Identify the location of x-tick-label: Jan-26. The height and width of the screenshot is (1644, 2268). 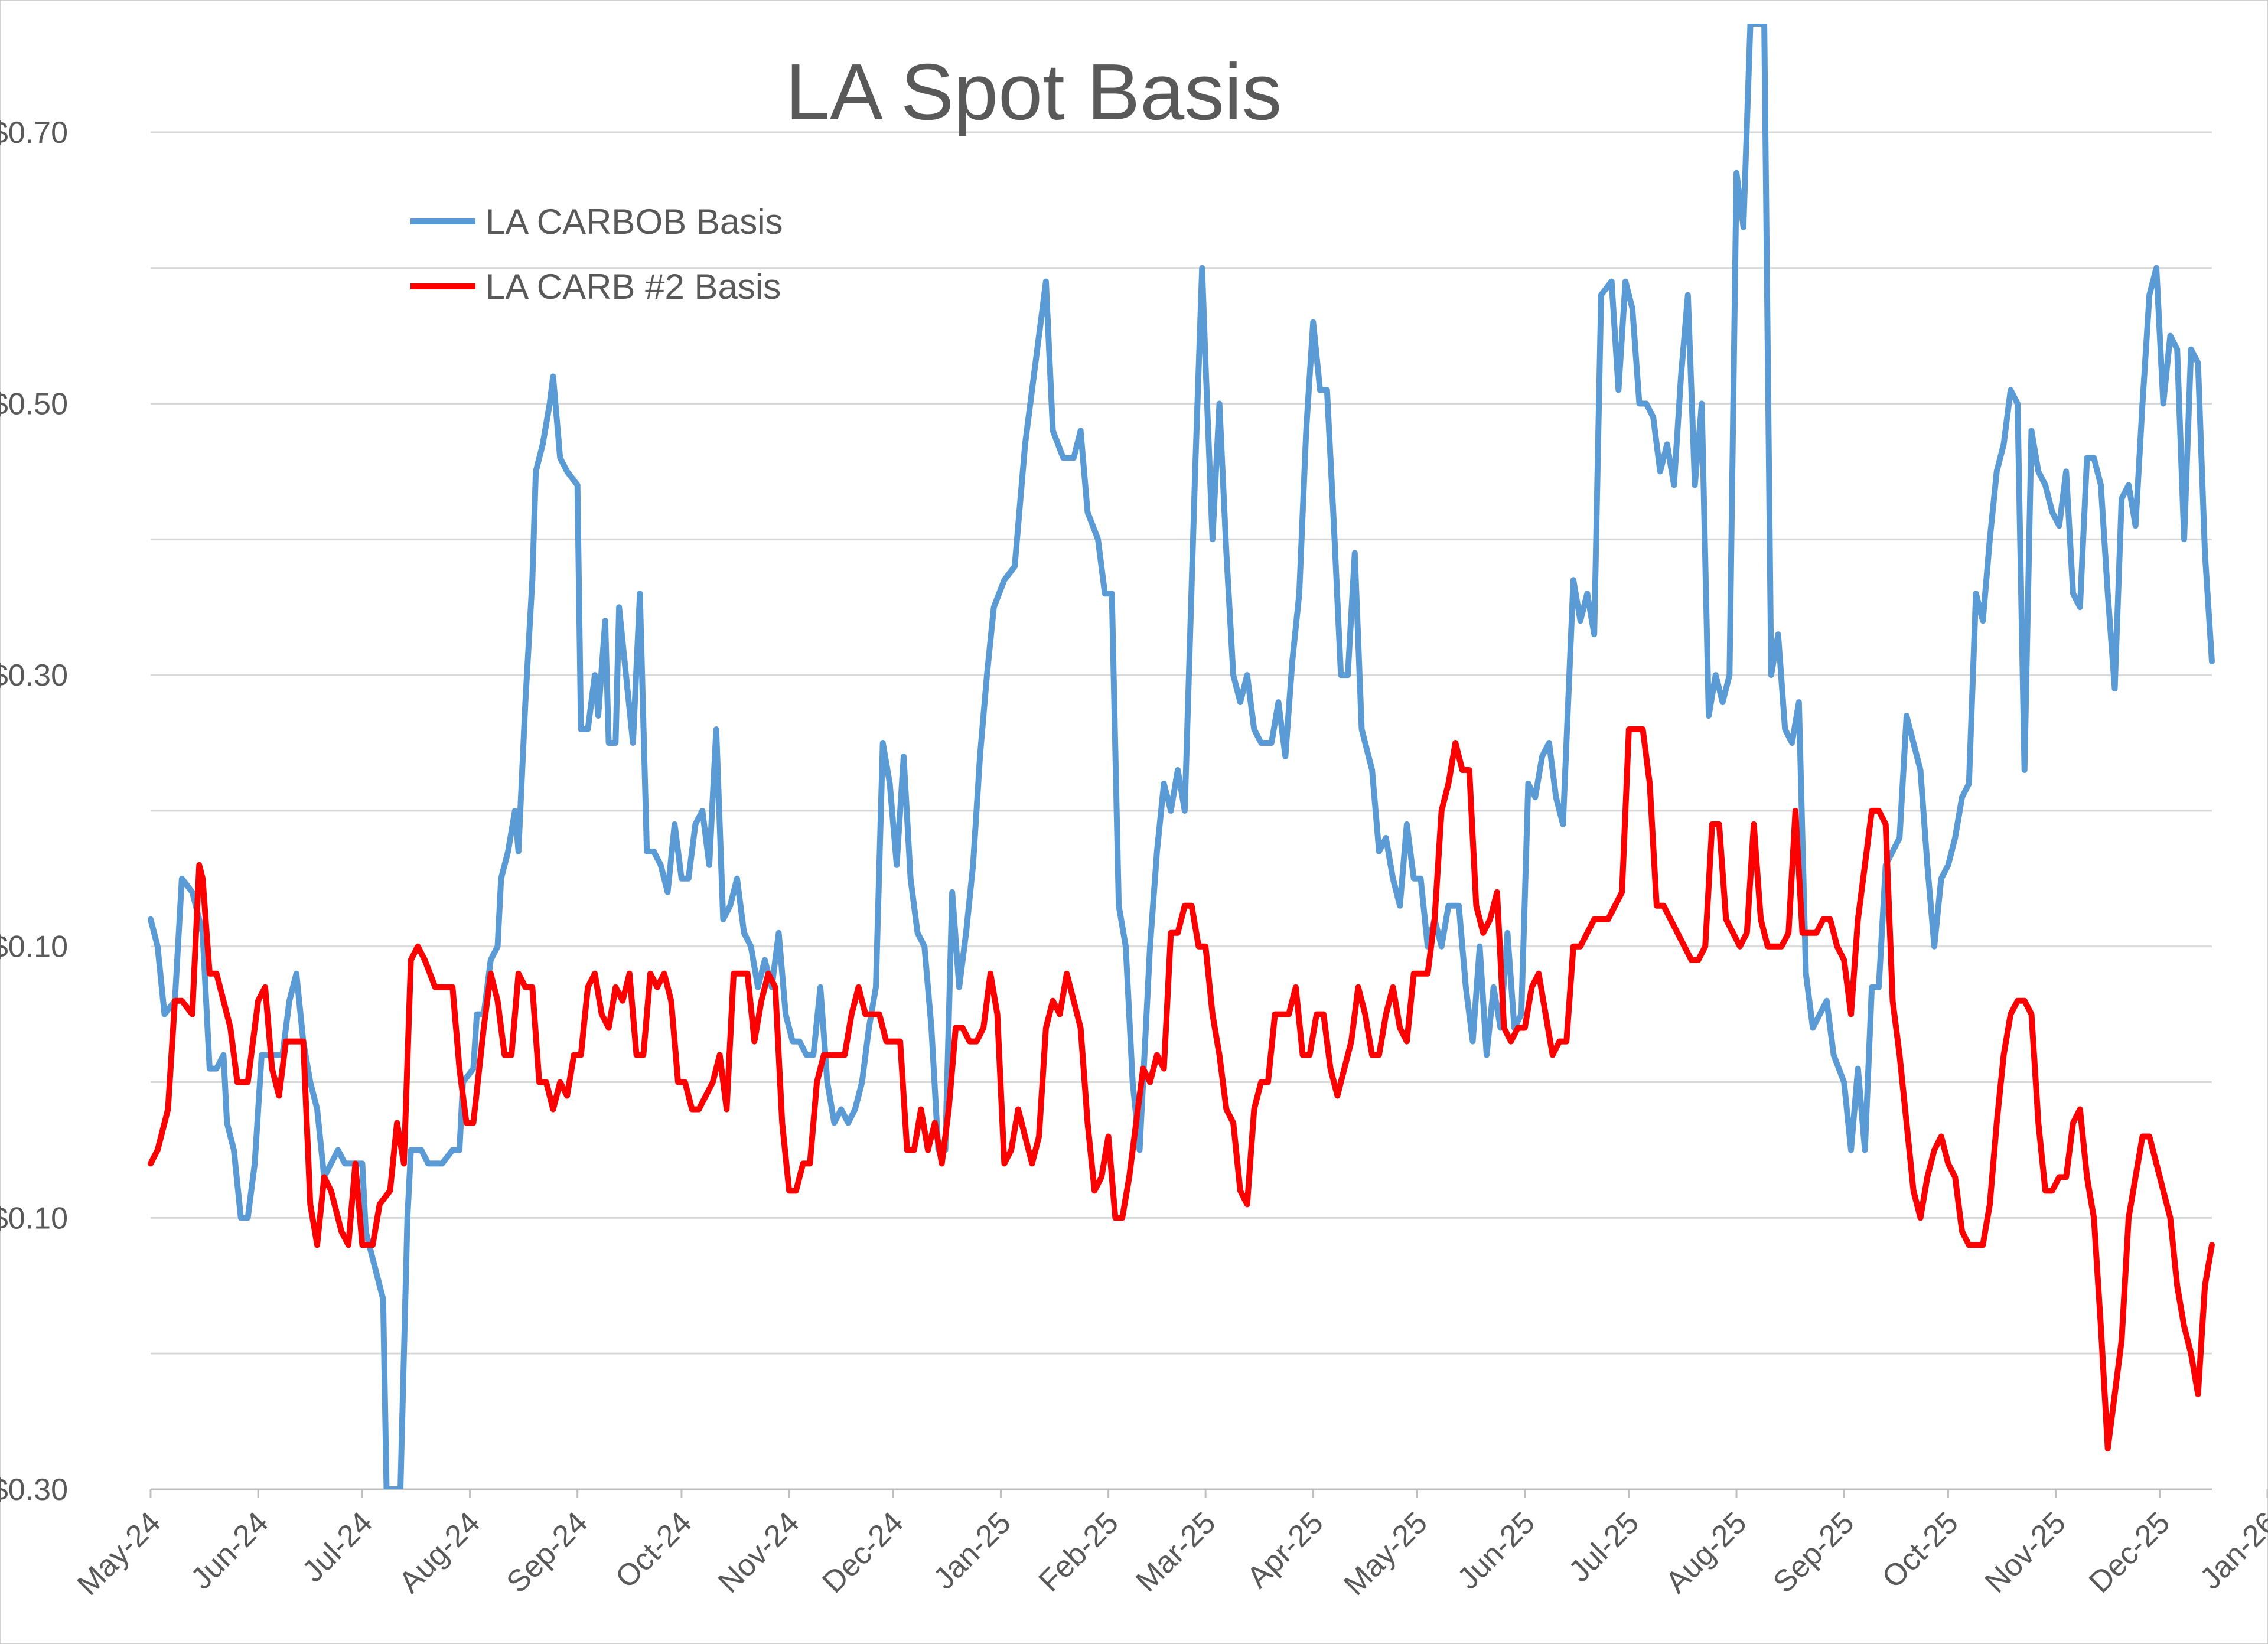
(2231, 1551).